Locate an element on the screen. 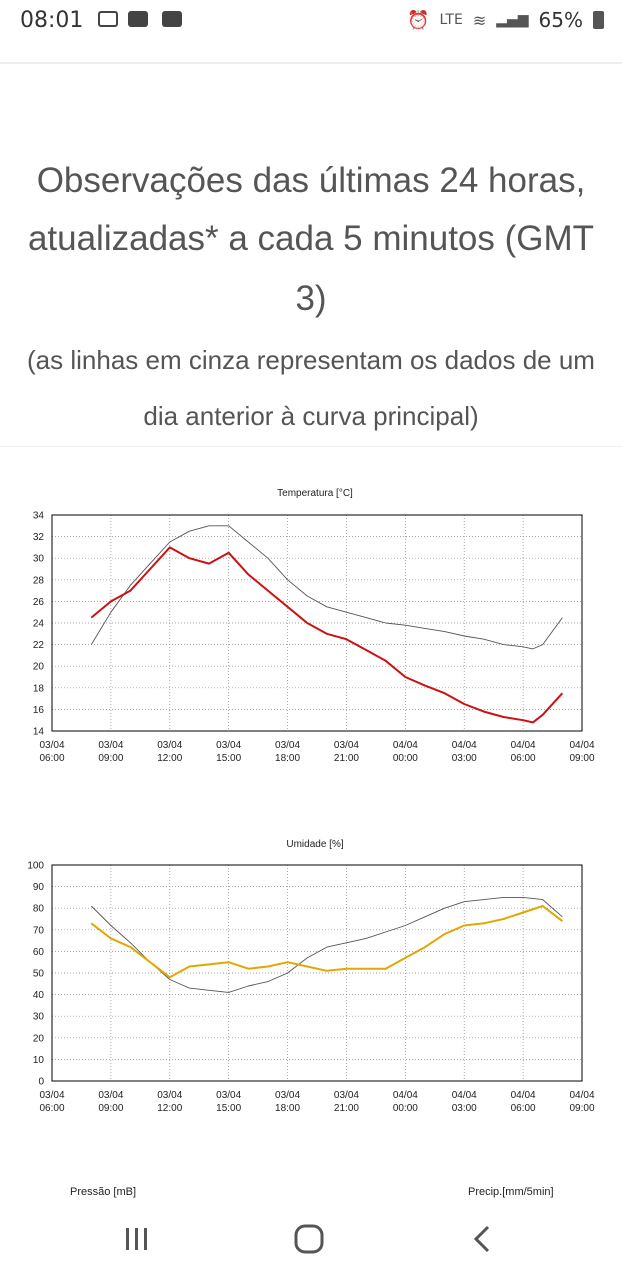  content-divider is located at coordinates (311, 446).